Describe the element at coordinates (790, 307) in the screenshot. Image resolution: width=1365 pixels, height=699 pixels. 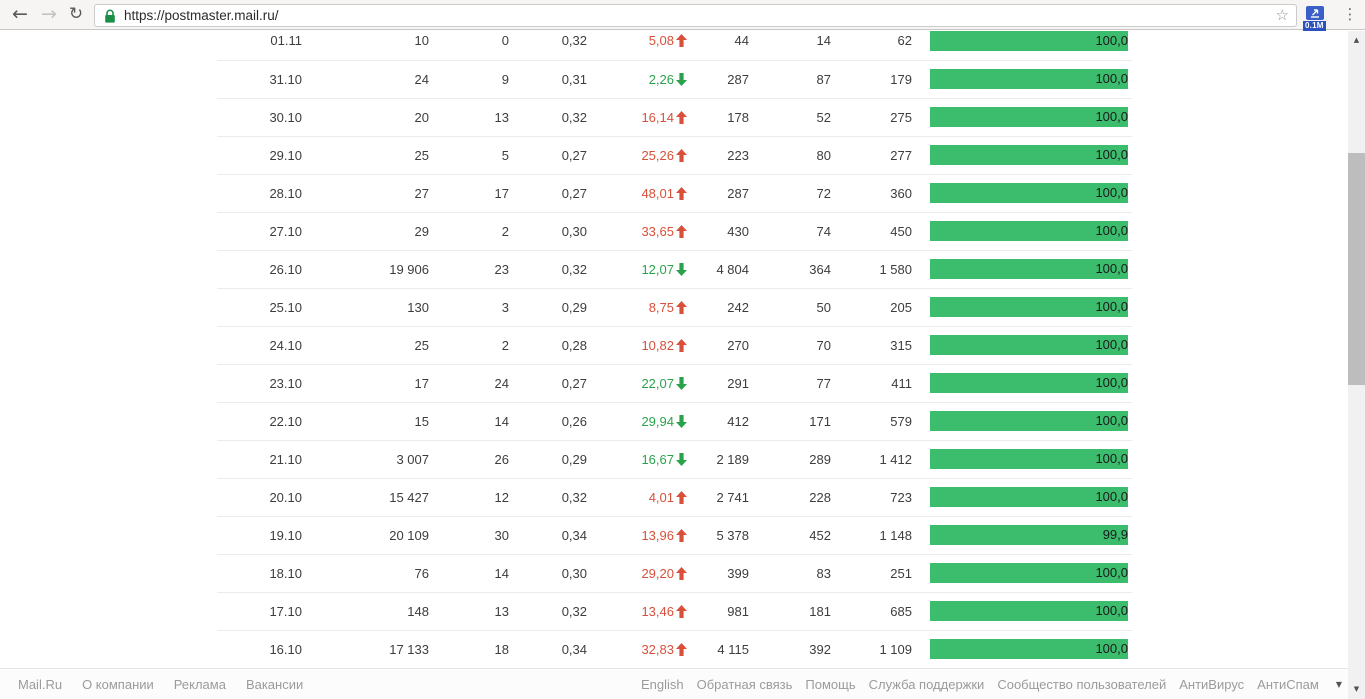
I see `value-cell: 50` at that location.